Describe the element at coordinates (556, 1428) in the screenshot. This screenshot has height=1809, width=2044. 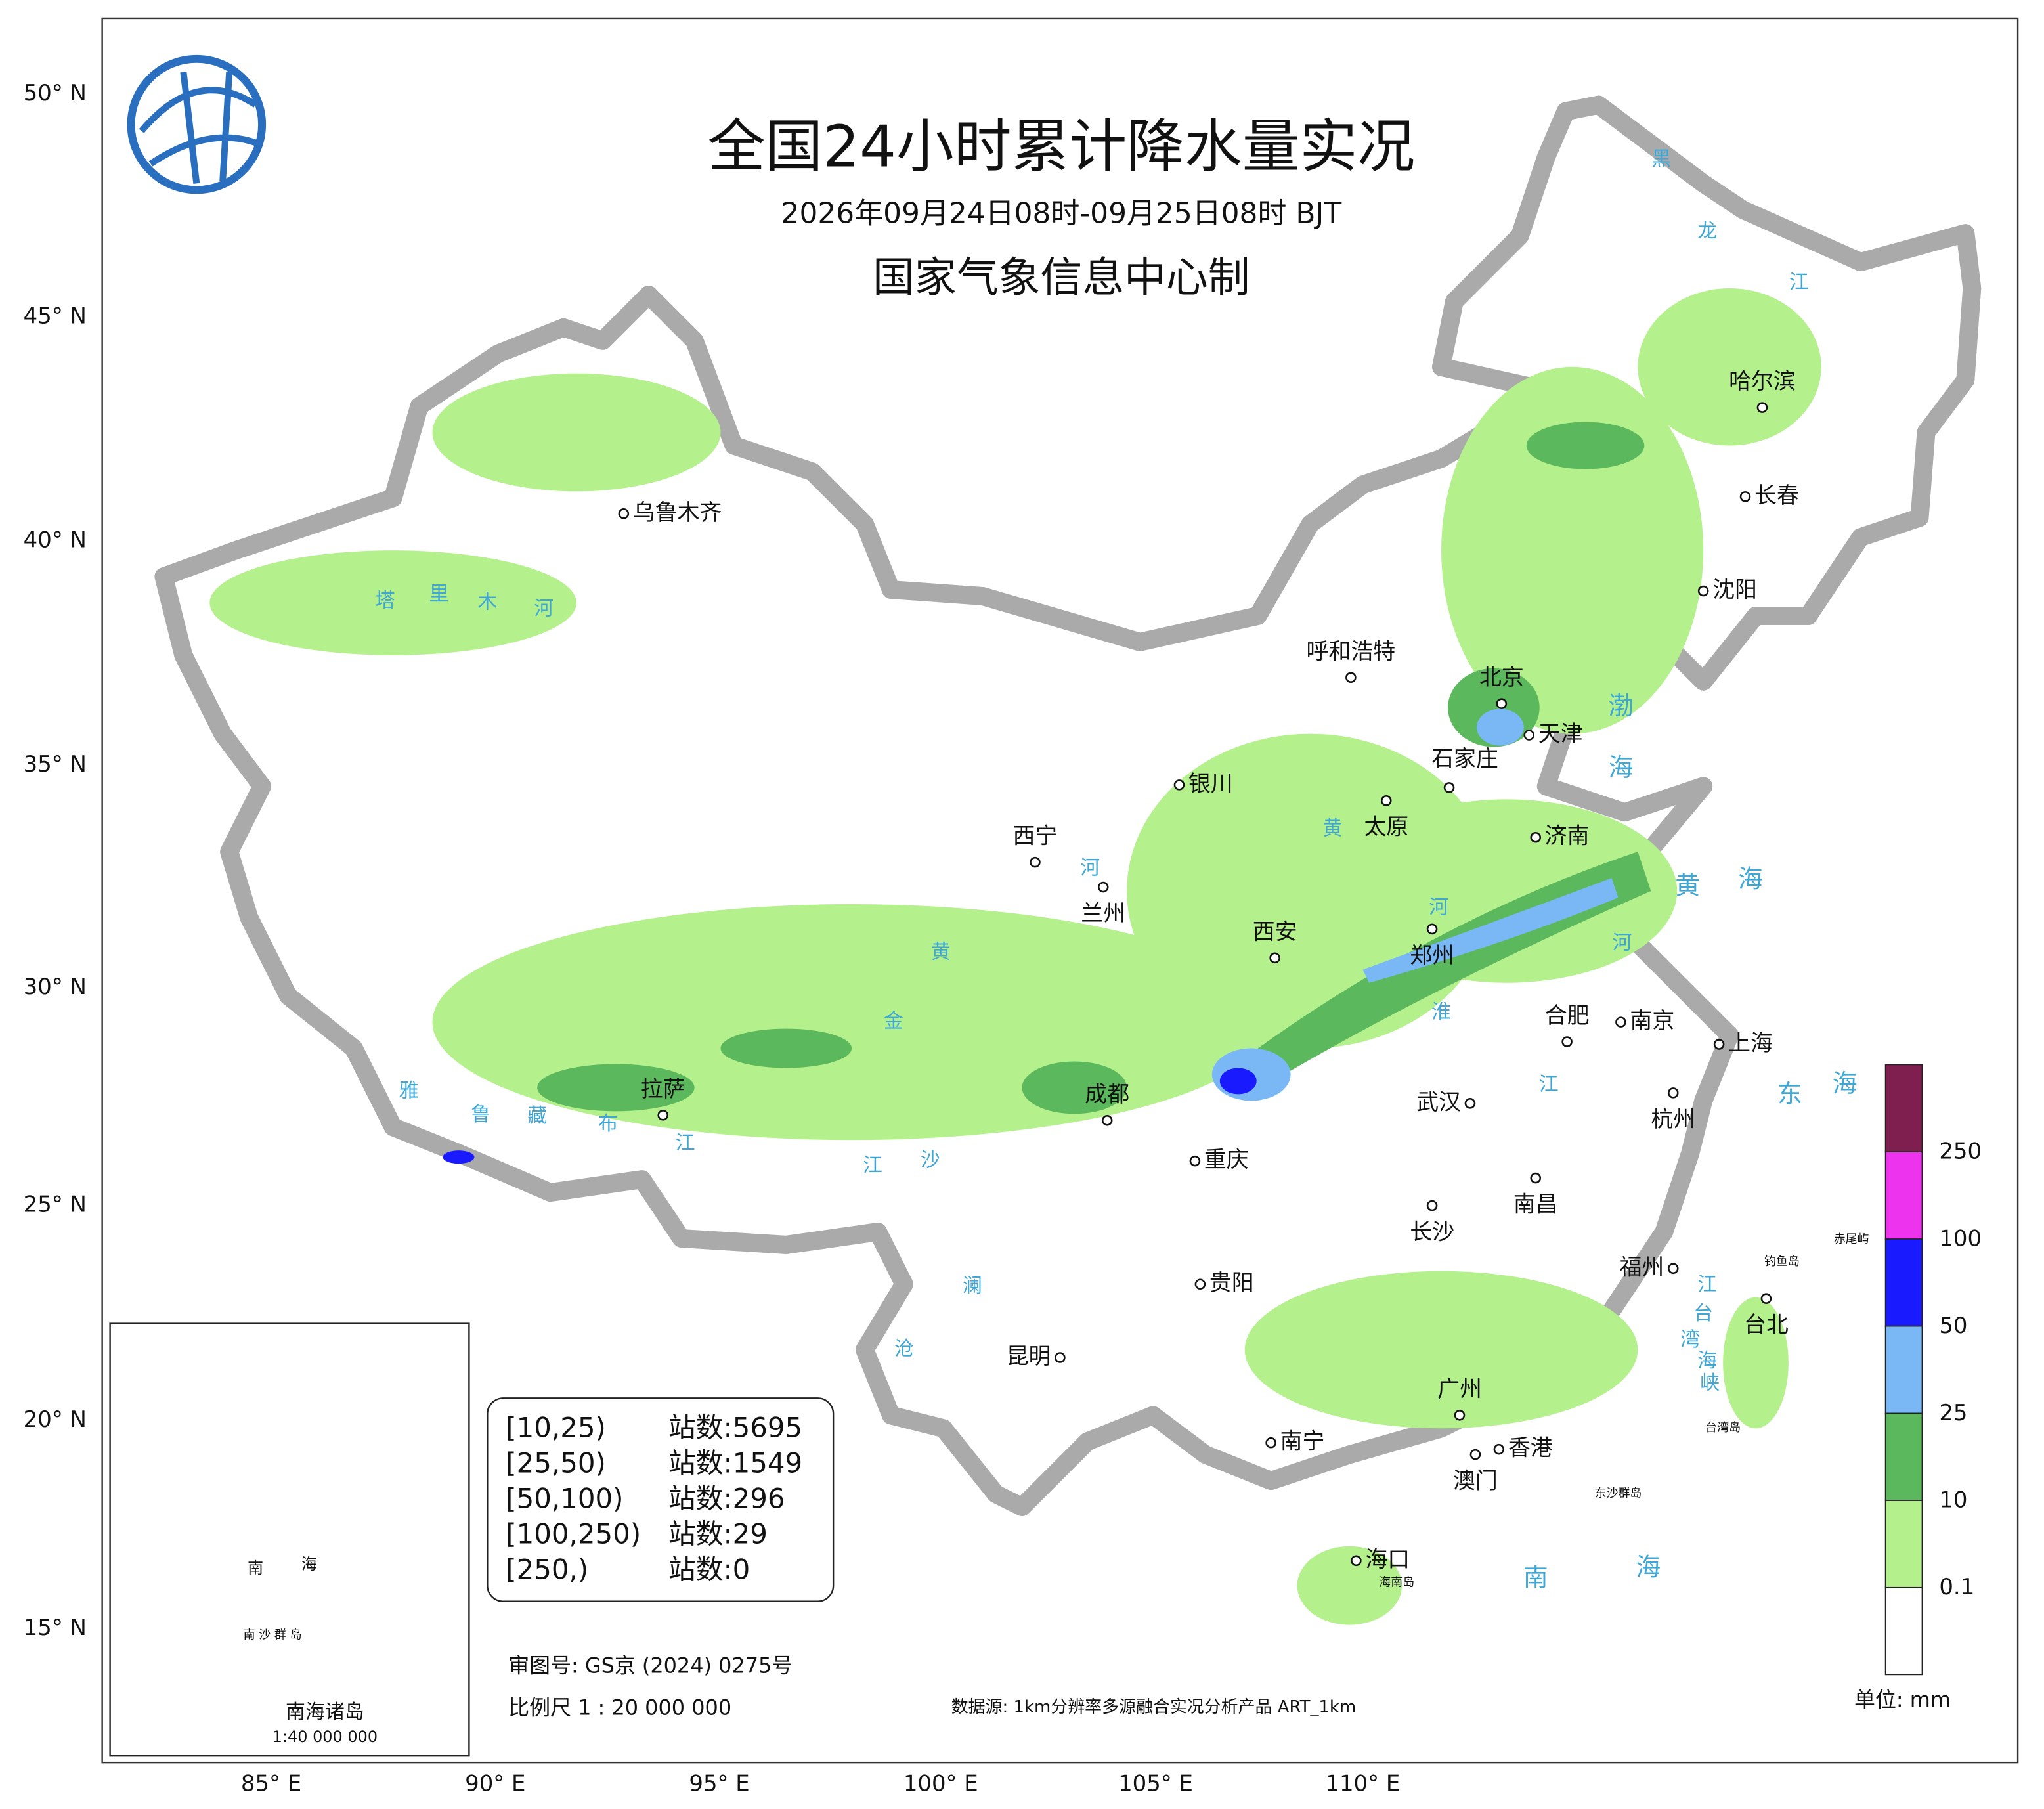
I see `stats-range: [10,25)` at that location.